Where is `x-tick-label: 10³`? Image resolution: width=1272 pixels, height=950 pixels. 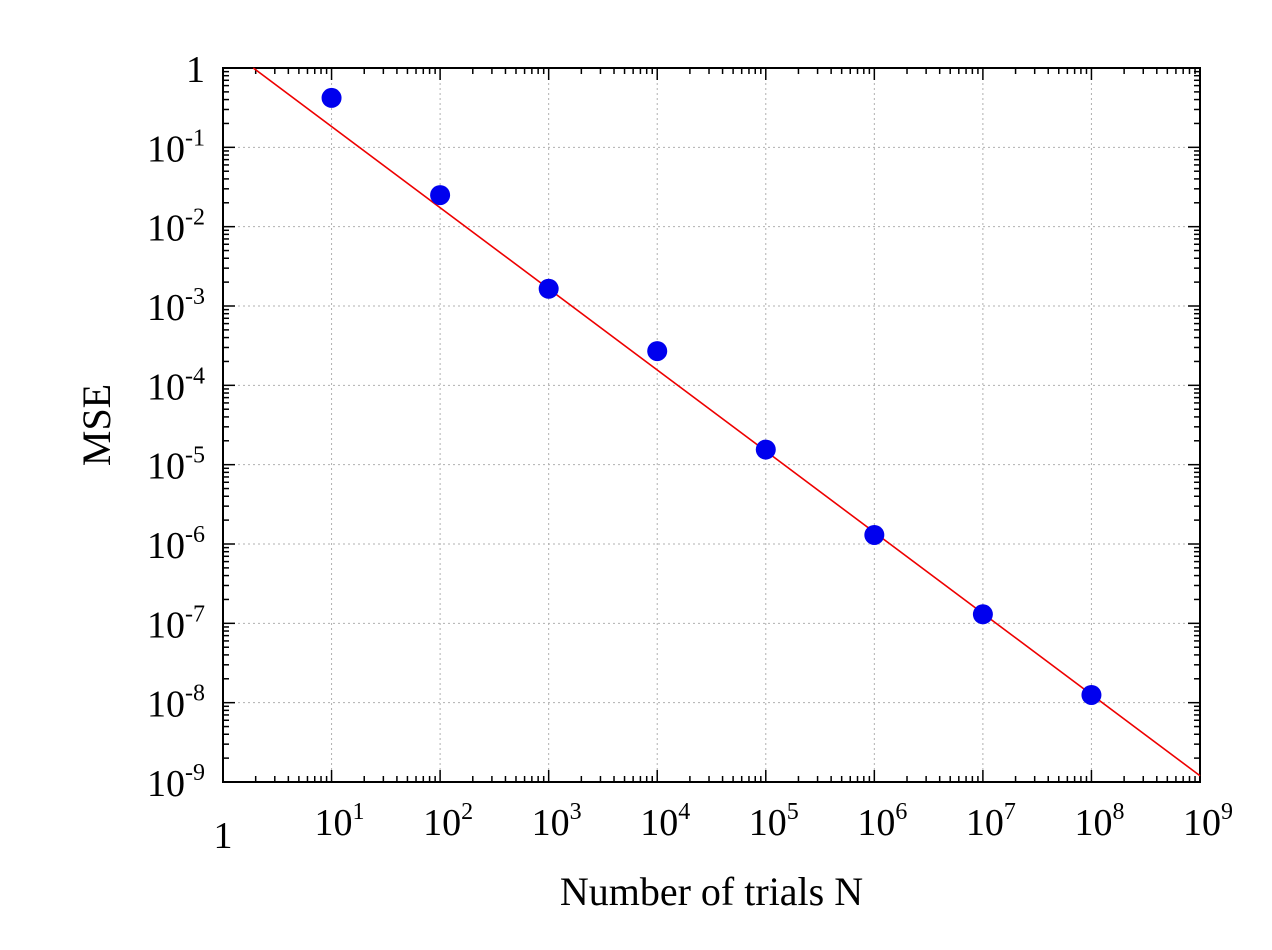
x-tick-label: 10³ is located at coordinates (557, 821).